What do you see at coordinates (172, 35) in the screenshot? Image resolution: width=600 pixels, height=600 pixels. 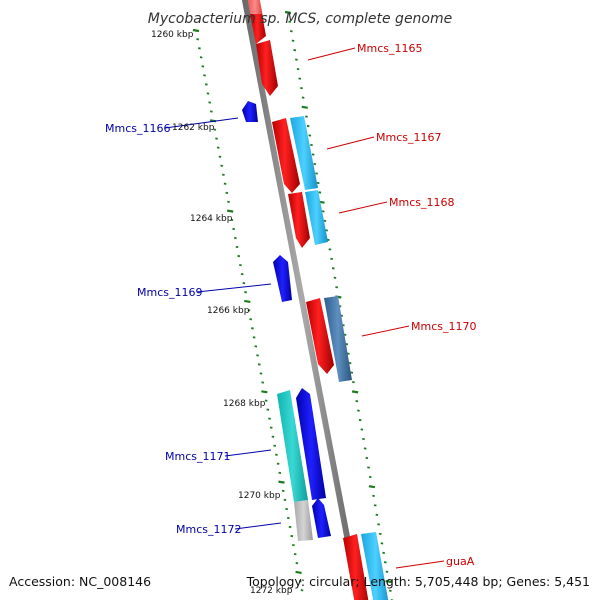 I see `scale-label-1260: 1260 kbp` at bounding box center [172, 35].